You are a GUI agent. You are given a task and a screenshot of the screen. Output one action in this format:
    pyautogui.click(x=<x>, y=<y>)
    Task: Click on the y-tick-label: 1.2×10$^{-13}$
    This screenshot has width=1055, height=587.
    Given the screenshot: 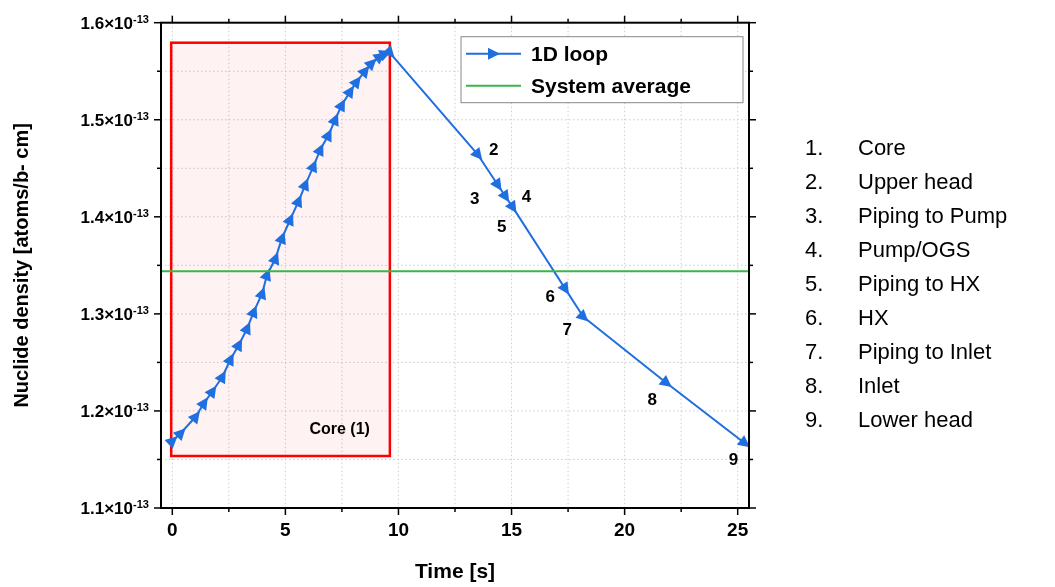 What is the action you would take?
    pyautogui.click(x=114, y=410)
    